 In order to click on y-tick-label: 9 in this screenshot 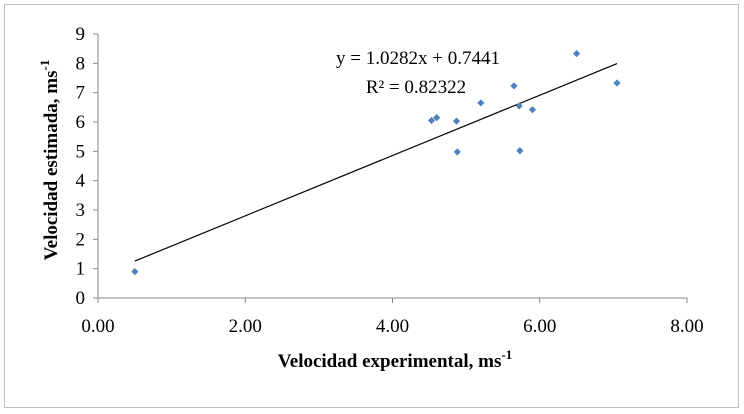, I will do `click(81, 34)`.